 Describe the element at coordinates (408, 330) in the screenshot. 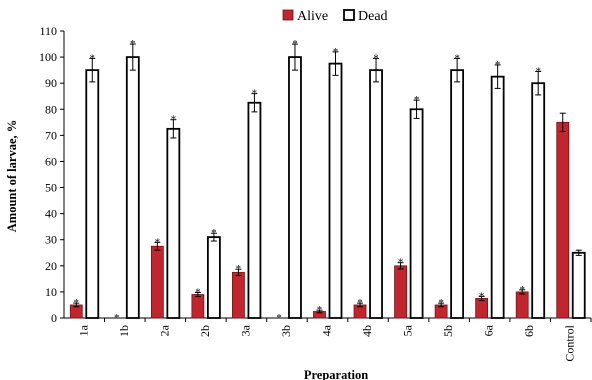

I see `x-tick-label: 5a` at that location.